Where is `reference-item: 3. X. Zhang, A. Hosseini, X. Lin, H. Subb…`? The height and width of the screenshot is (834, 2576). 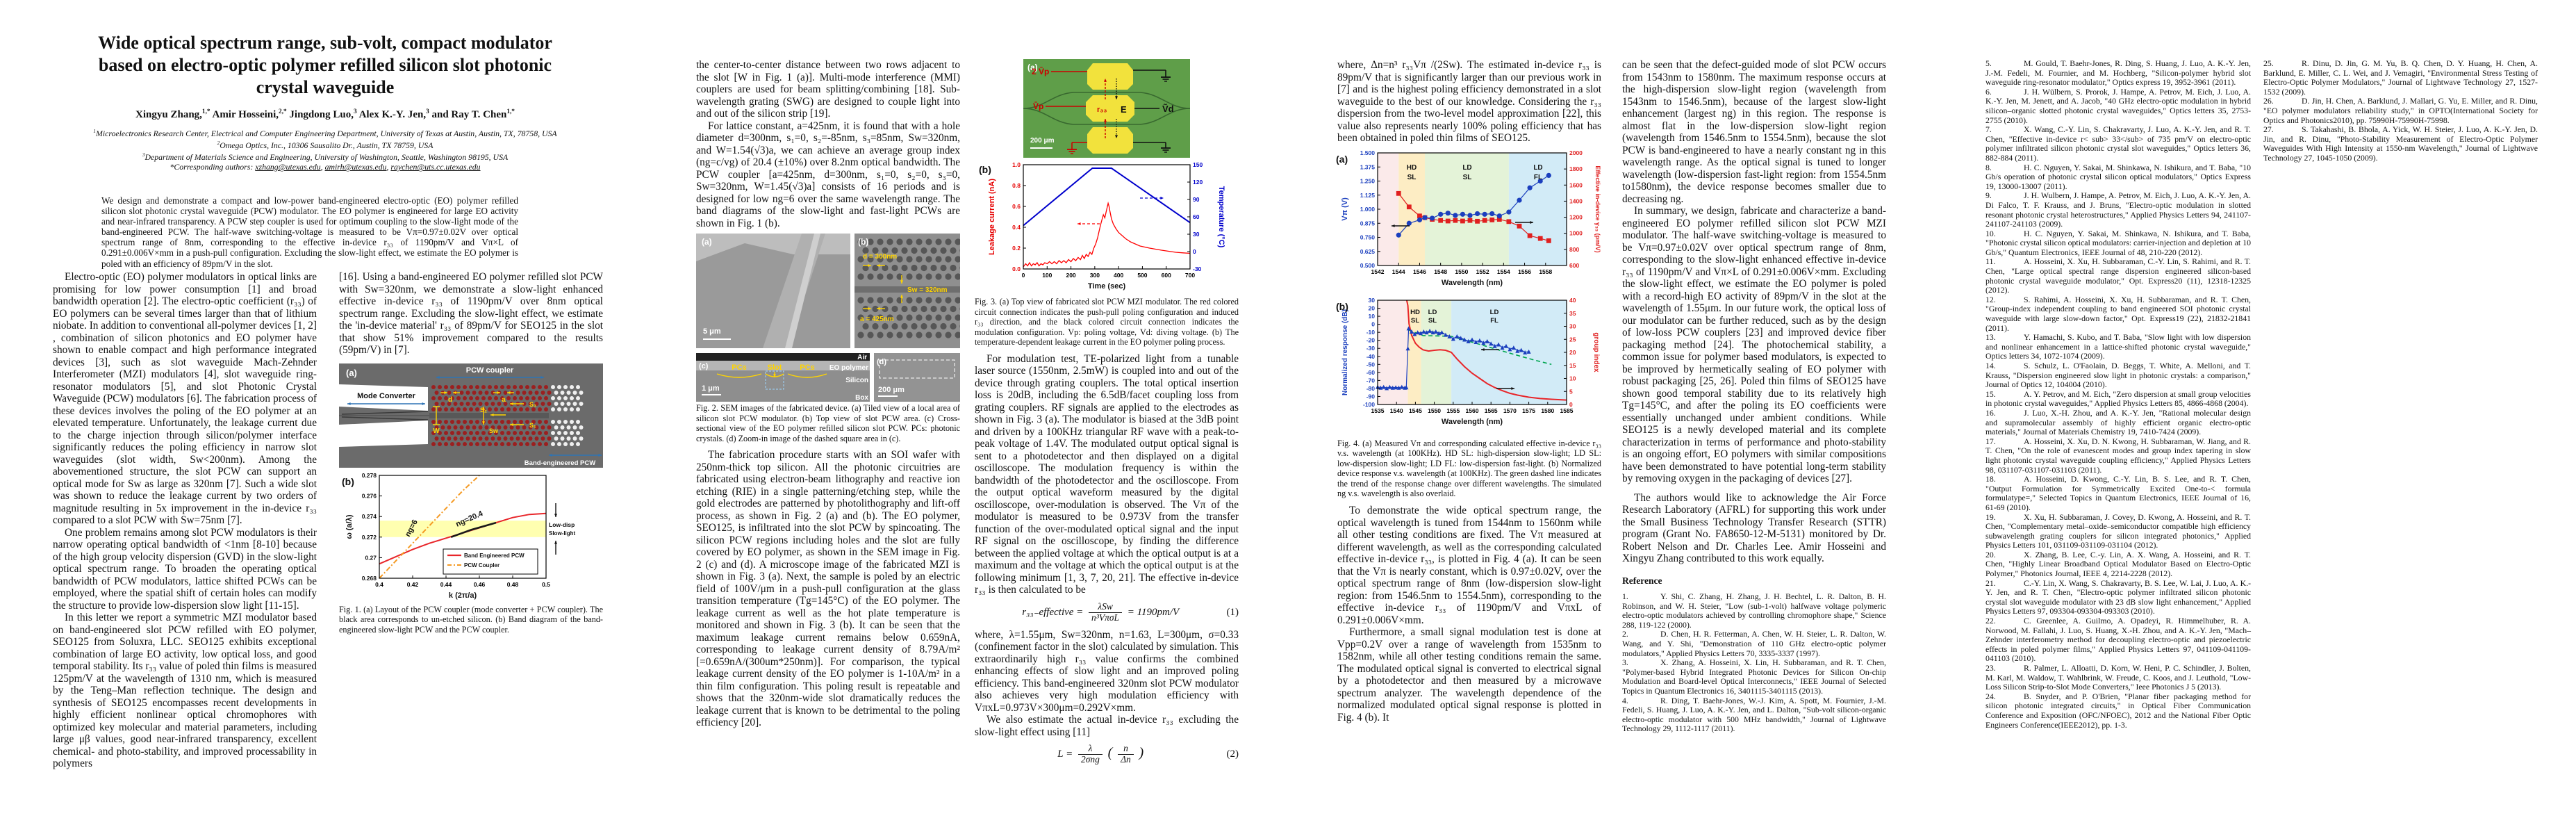
reference-item: 3. X. Zhang, A. Hosseini, X. Lin, H. Subb… is located at coordinates (1754, 676).